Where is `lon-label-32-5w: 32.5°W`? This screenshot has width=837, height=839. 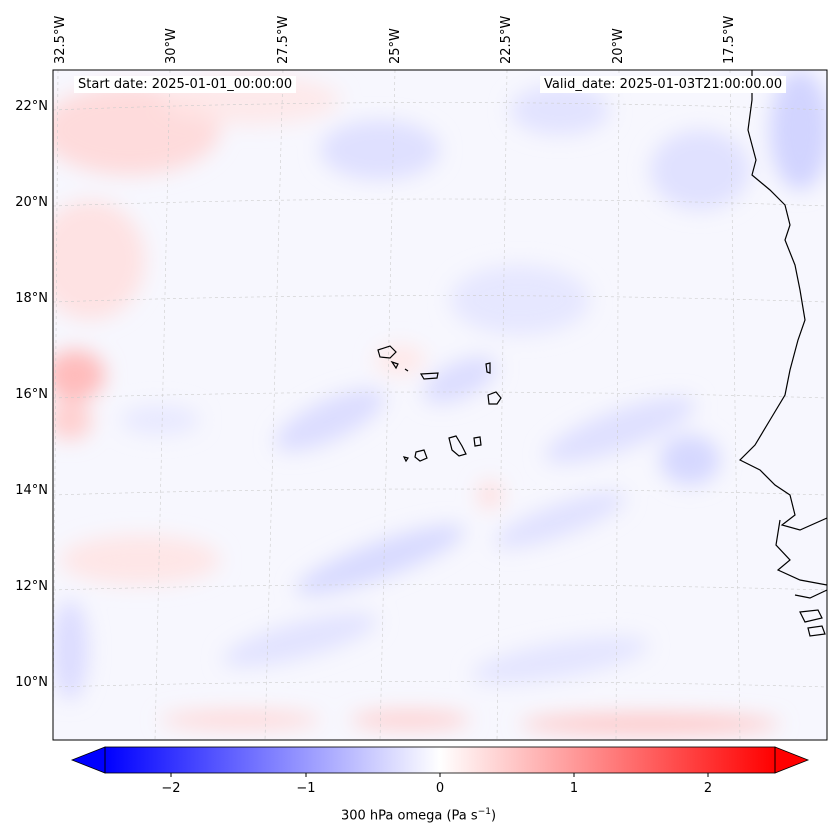 lon-label-32-5w: 32.5°W is located at coordinates (60, 39).